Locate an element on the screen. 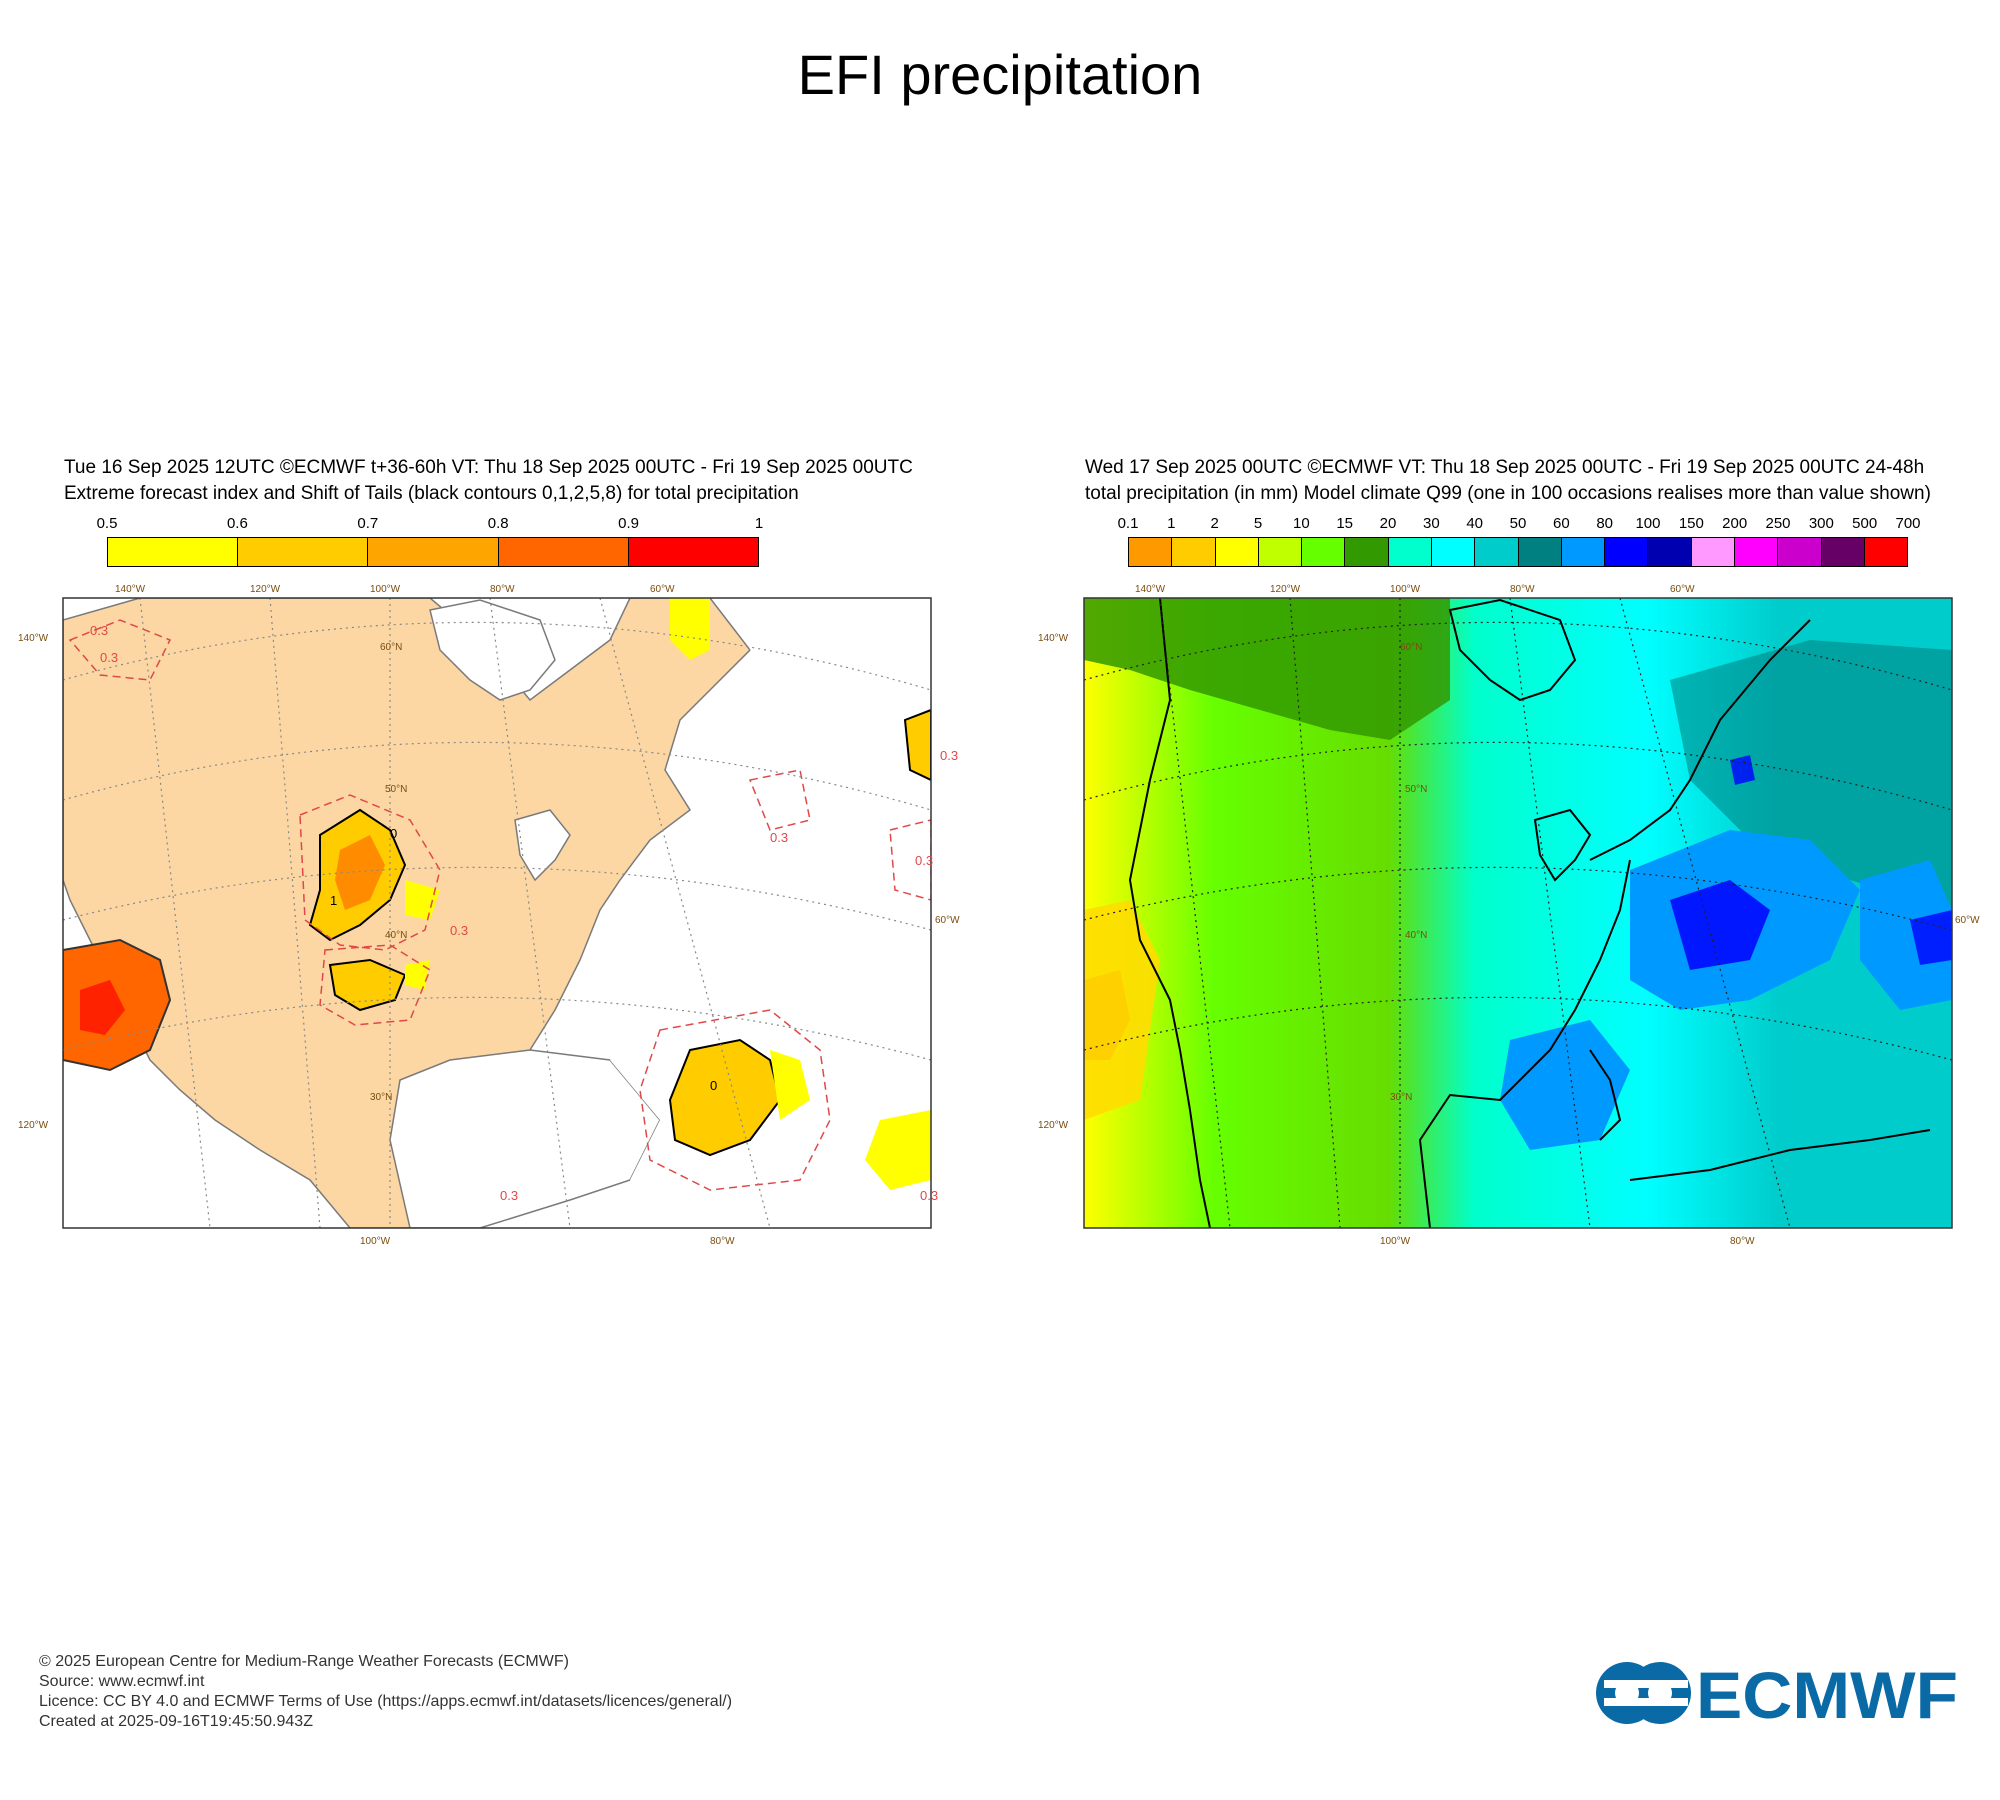 This screenshot has height=1800, width=2000. right-colorbar-label: 5 is located at coordinates (1258, 523).